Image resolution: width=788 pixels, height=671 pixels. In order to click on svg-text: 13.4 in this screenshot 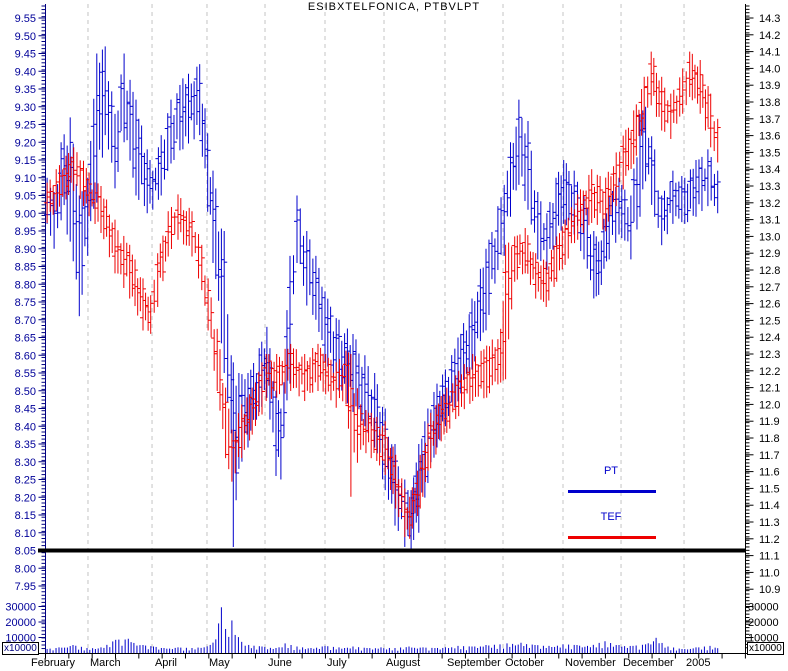, I will do `click(769, 170)`.